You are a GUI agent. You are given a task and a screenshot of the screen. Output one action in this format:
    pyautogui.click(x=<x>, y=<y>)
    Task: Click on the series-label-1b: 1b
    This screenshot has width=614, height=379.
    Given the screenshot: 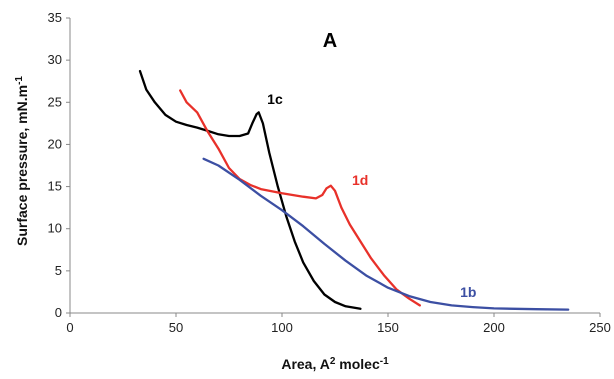 What is the action you would take?
    pyautogui.click(x=468, y=292)
    